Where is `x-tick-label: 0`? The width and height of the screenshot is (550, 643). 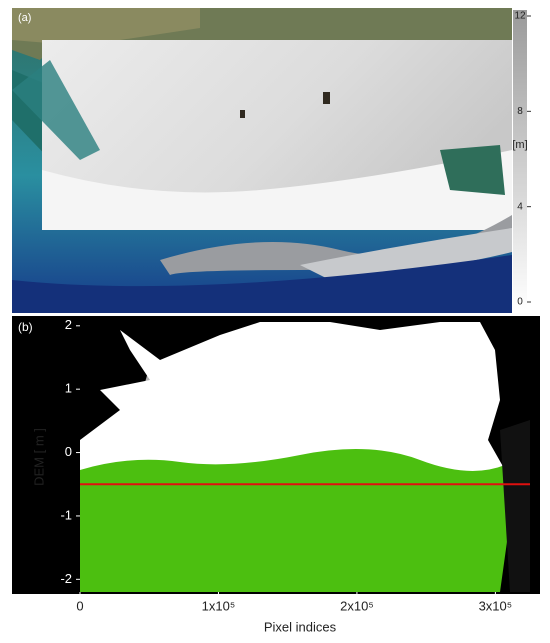 x-tick-label: 0 is located at coordinates (79, 605).